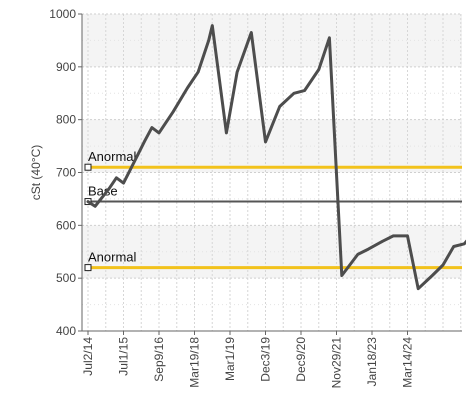 The width and height of the screenshot is (466, 411). Describe the element at coordinates (408, 362) in the screenshot. I see `x-tick-label: Mar14/24` at that location.